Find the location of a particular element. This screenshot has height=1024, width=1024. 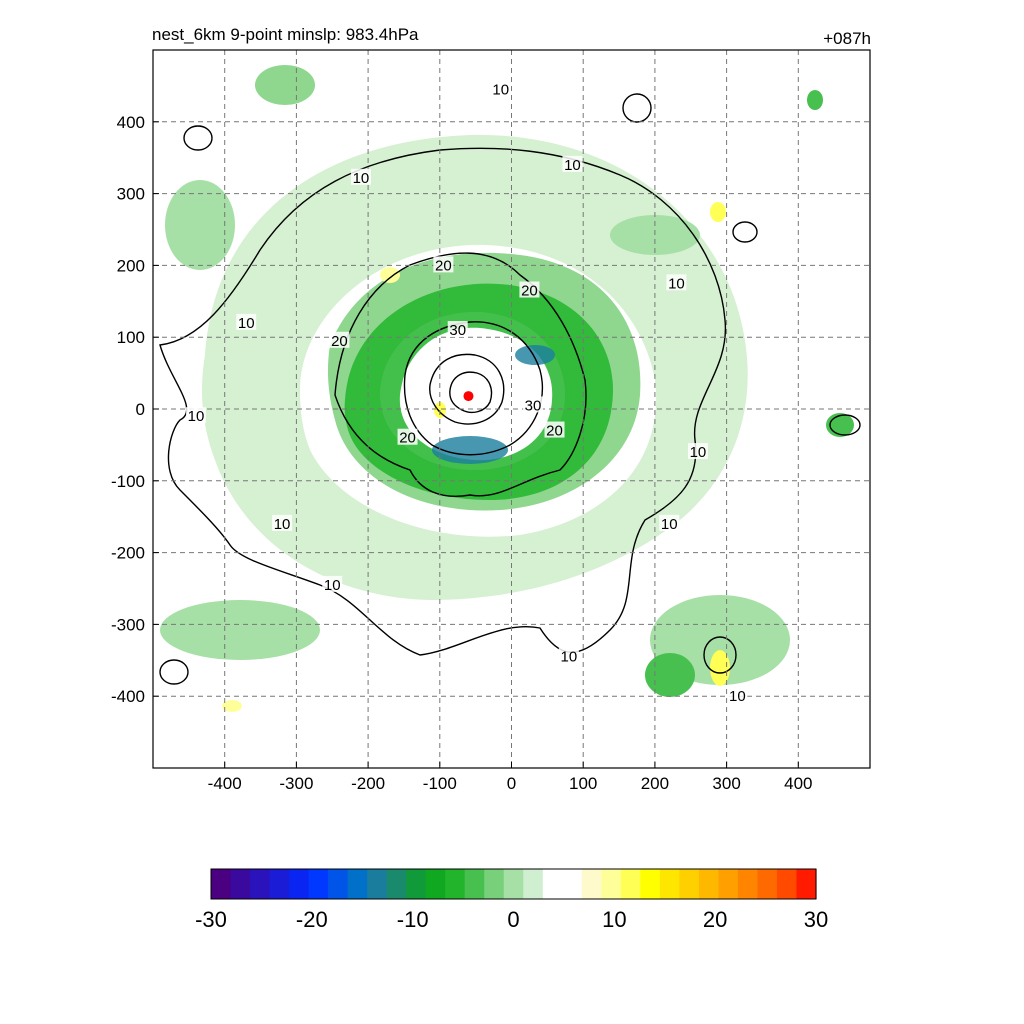

y-tick-label: -400 is located at coordinates (128, 696).